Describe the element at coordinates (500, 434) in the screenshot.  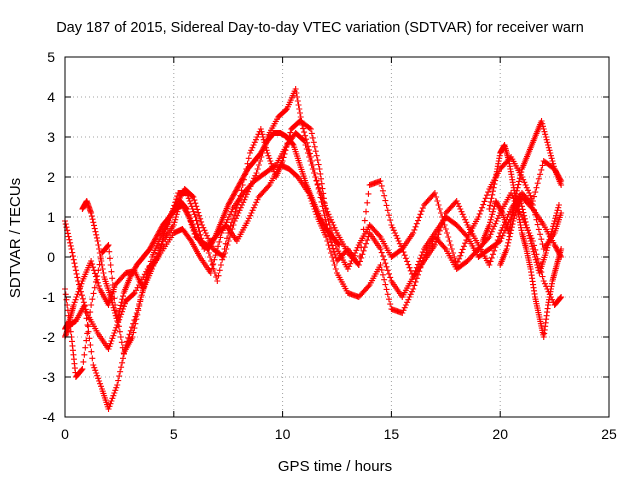
I see `x-tick-label: 20` at that location.